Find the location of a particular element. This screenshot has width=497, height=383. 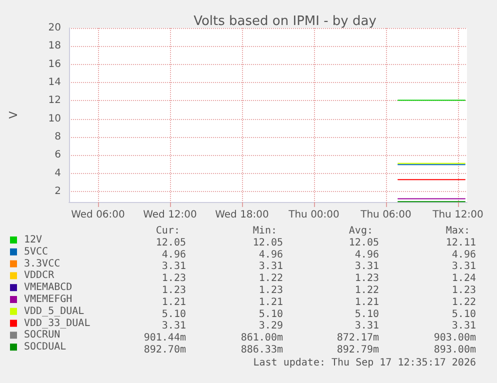

x-tick-label: Thu 00:00 is located at coordinates (314, 215).